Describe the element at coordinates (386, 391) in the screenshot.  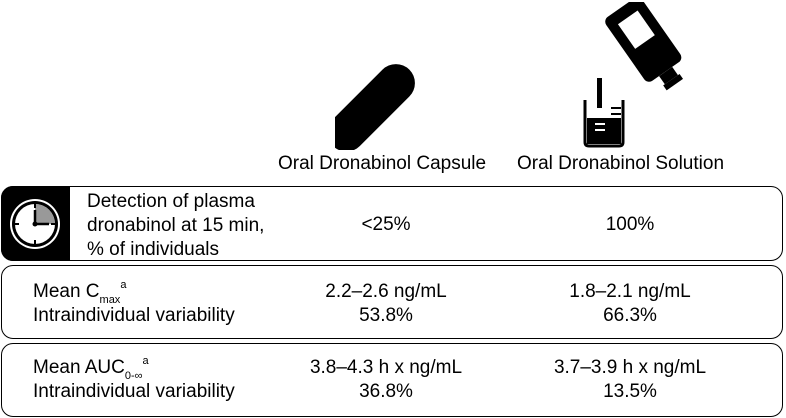
I see `auc-capsule-variability: 36.8%` at that location.